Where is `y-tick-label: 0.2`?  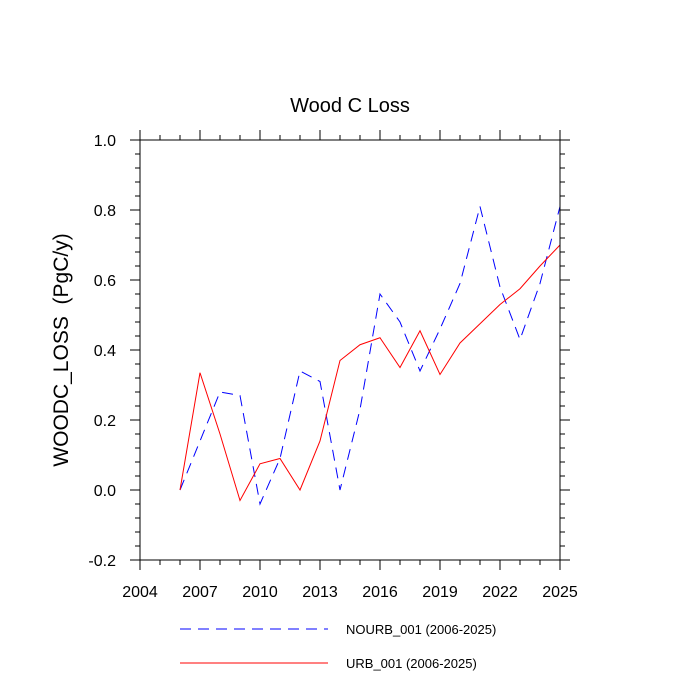
y-tick-label: 0.2 is located at coordinates (105, 421).